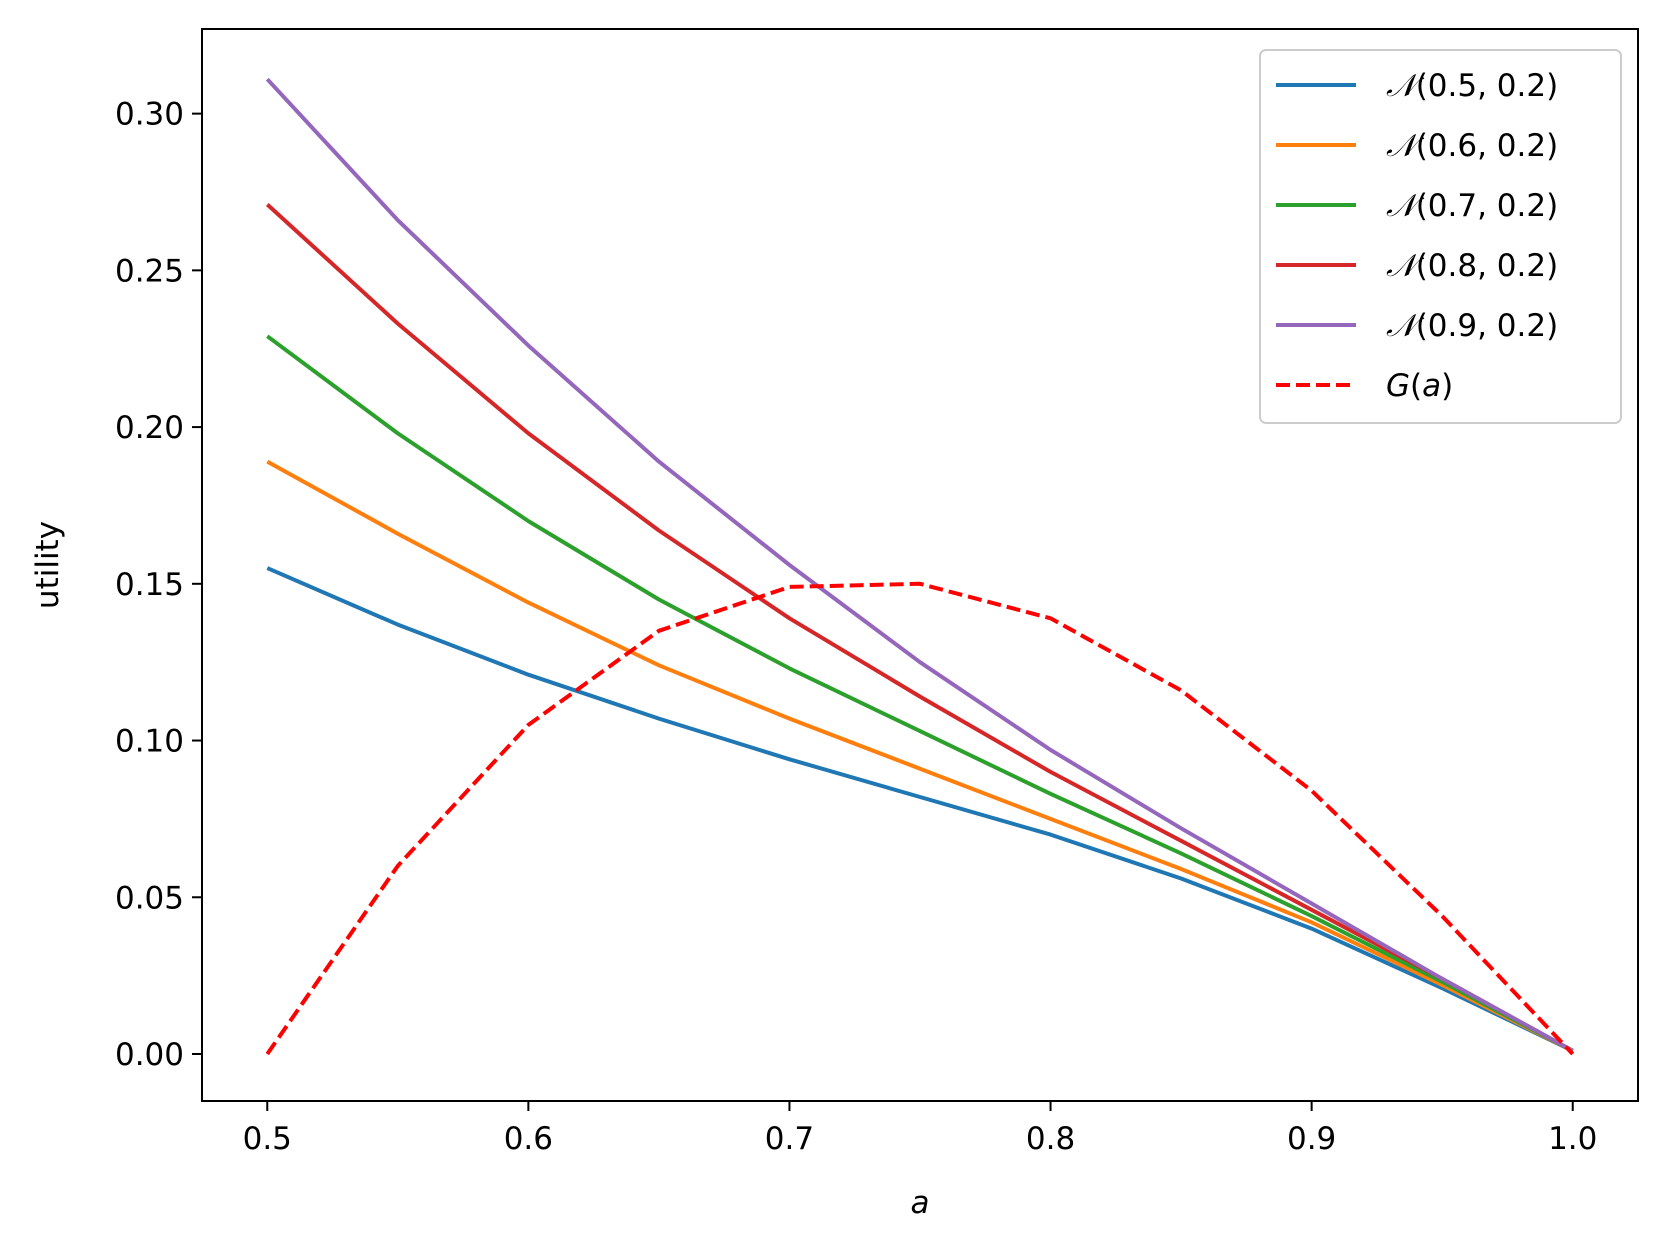 Image resolution: width=1663 pixels, height=1247 pixels. Describe the element at coordinates (1472, 146) in the screenshot. I see `legend-label-1: 𝒩(0.6, 0.2)` at that location.